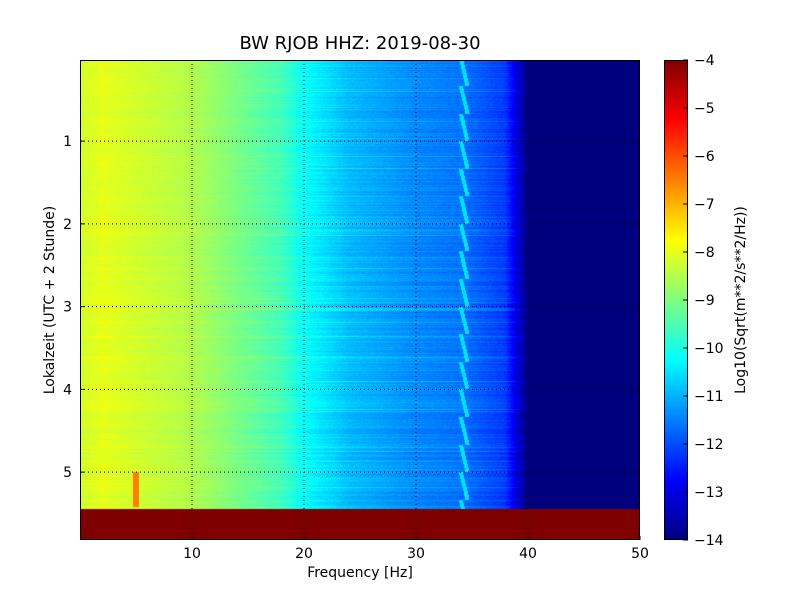  What do you see at coordinates (416, 554) in the screenshot?
I see `x-tick-label: 30` at bounding box center [416, 554].